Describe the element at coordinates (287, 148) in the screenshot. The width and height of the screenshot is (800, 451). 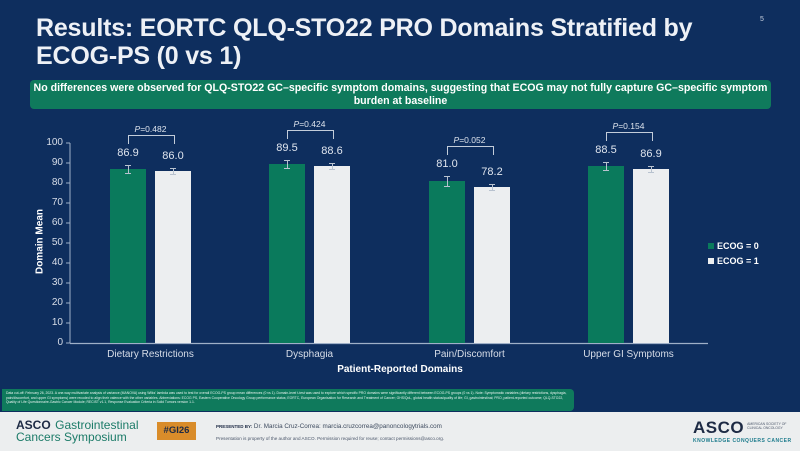
I see `bar-value-label: 89.5` at that location.